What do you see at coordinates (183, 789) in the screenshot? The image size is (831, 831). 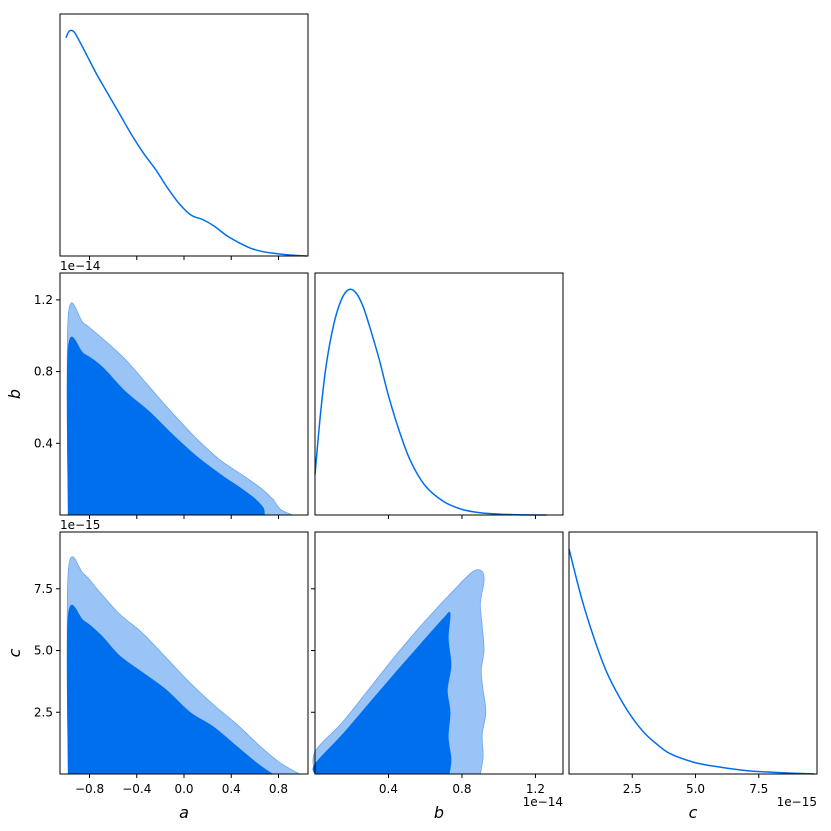 I see `x-tick-label-a: 0.0` at bounding box center [183, 789].